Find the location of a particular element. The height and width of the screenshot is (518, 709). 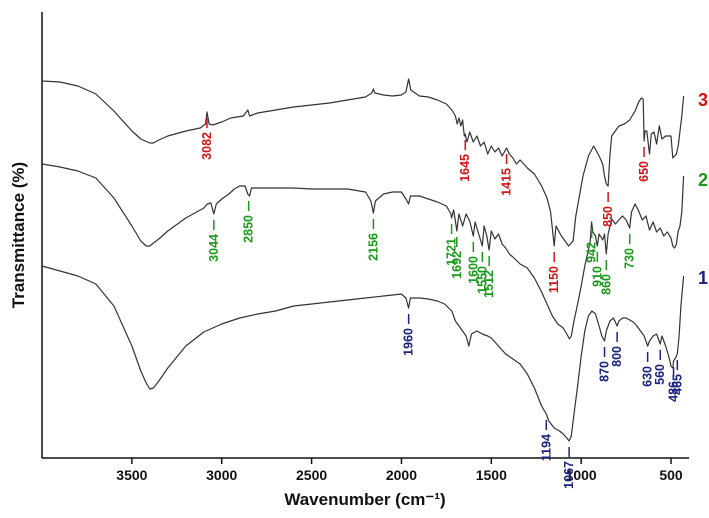

peak-label-650: 650 is located at coordinates (644, 171).